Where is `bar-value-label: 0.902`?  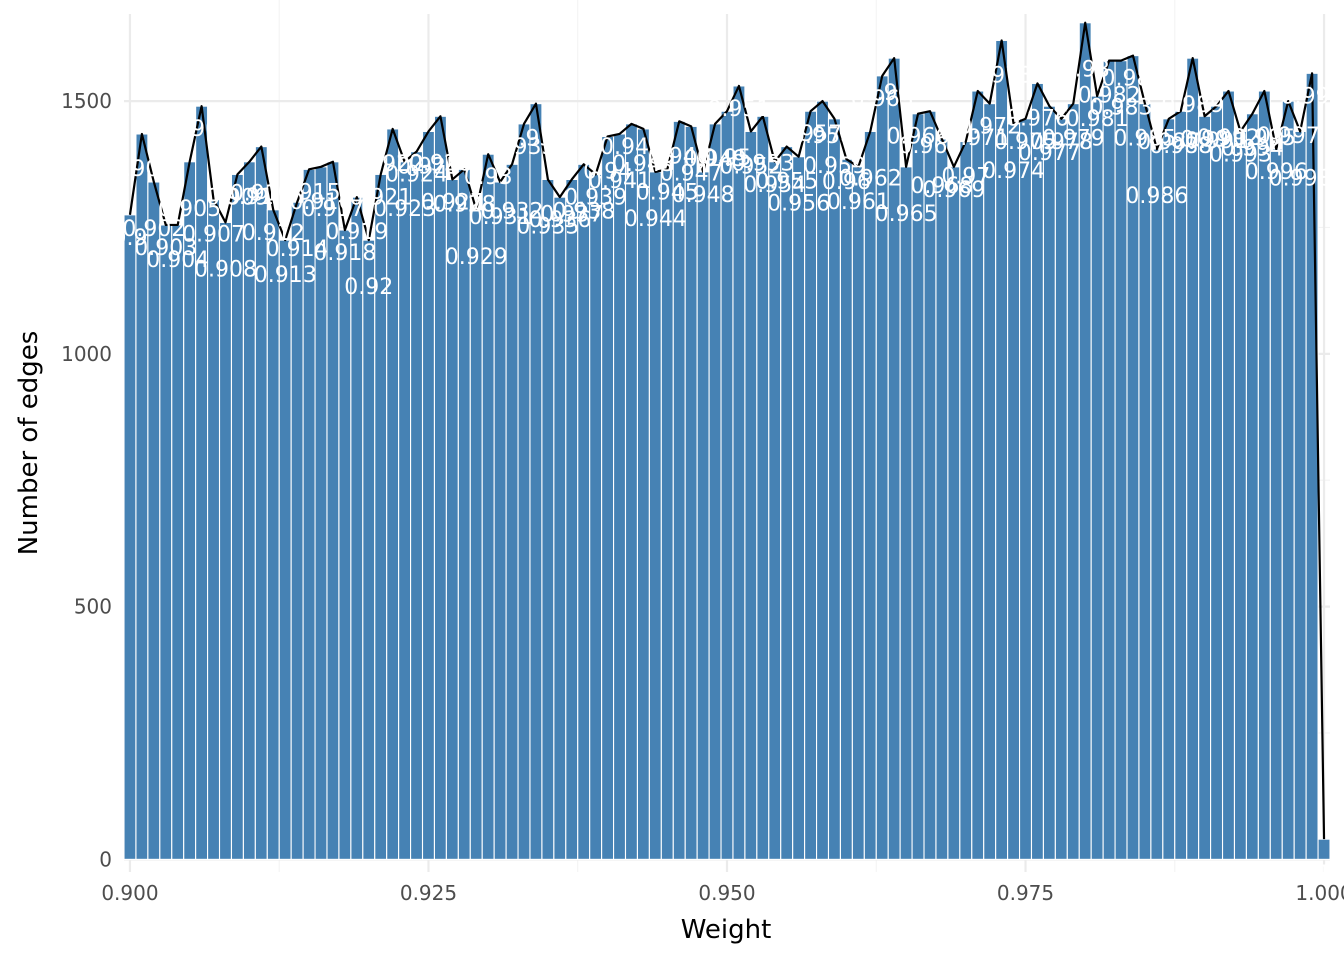 bar-value-label: 0.902 is located at coordinates (153, 229).